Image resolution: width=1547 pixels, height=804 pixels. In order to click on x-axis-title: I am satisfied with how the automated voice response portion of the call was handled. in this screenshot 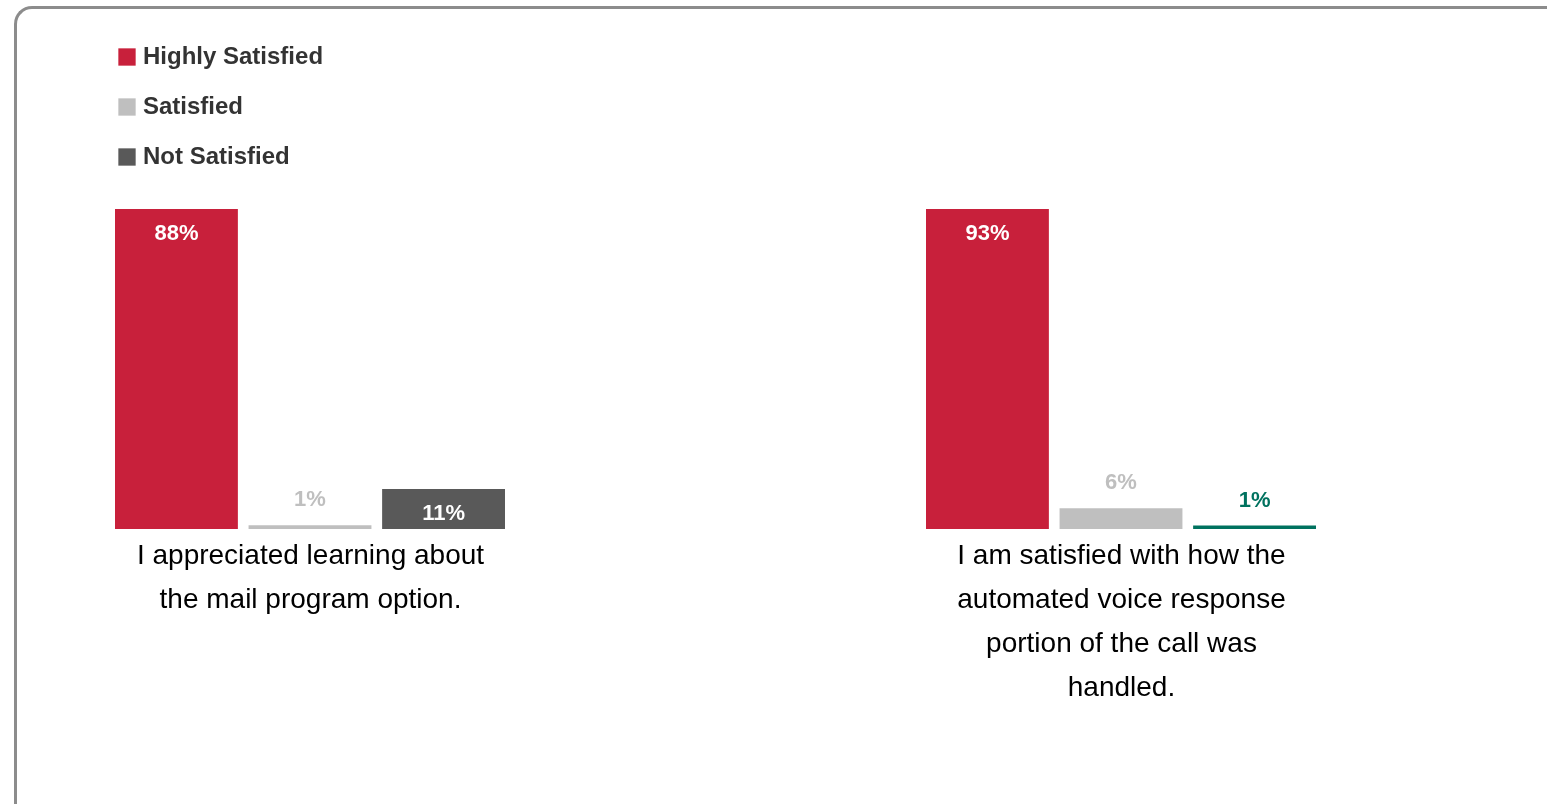, I will do `click(1121, 620)`.